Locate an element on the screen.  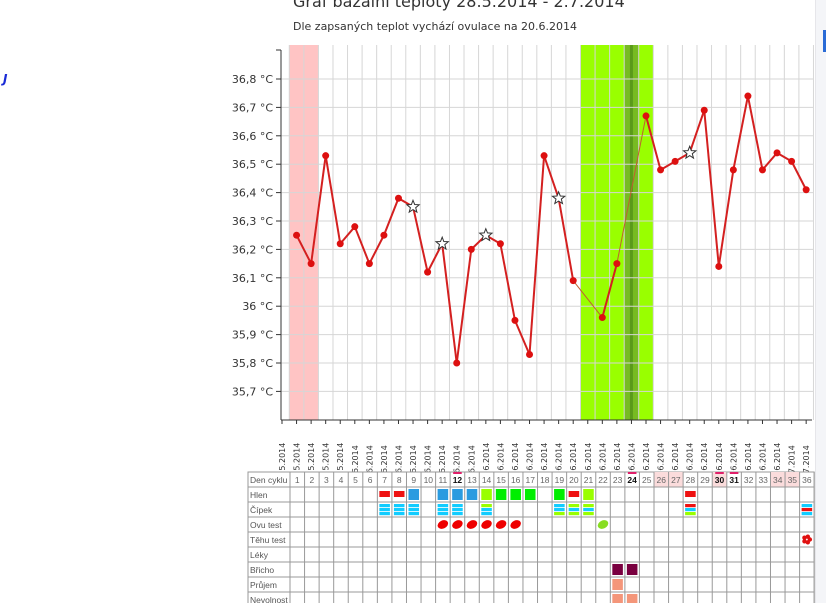
row-label: Hlen is located at coordinates (259, 495).